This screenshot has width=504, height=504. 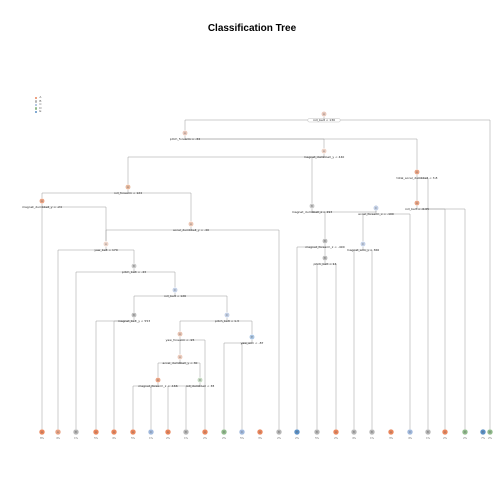 I want to click on leaf-percent-text: 5%, so click(x=317, y=438).